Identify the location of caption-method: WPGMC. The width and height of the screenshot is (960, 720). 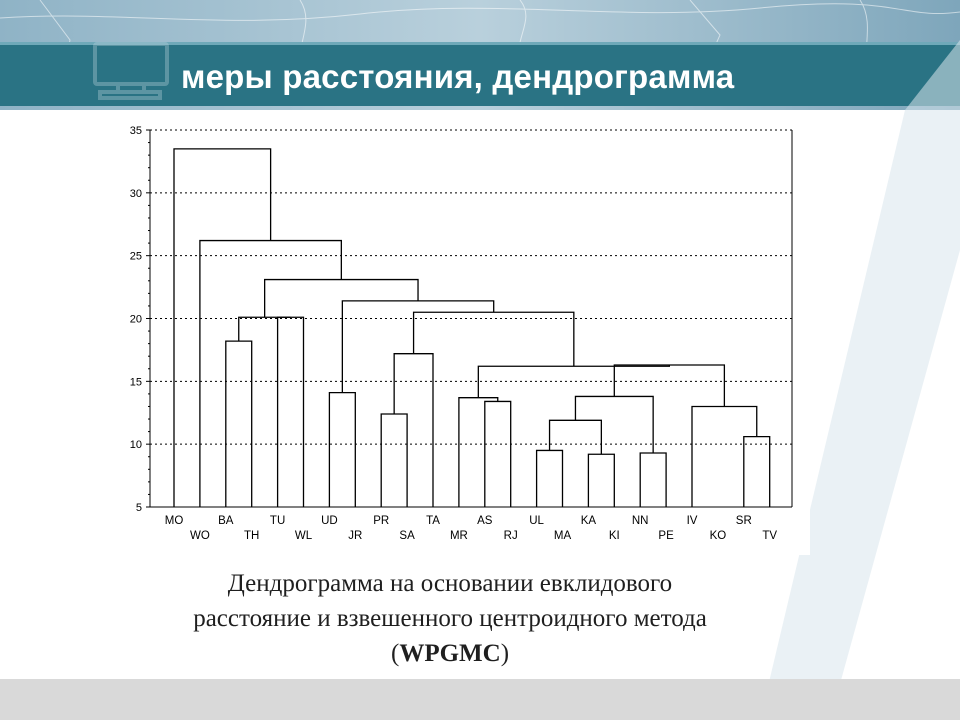
(450, 653).